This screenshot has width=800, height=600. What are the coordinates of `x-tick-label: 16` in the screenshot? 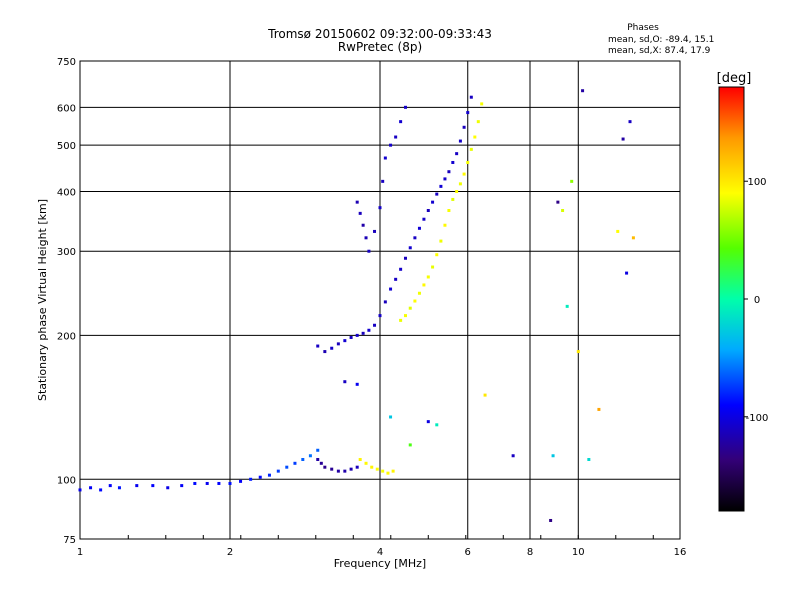 It's located at (680, 552).